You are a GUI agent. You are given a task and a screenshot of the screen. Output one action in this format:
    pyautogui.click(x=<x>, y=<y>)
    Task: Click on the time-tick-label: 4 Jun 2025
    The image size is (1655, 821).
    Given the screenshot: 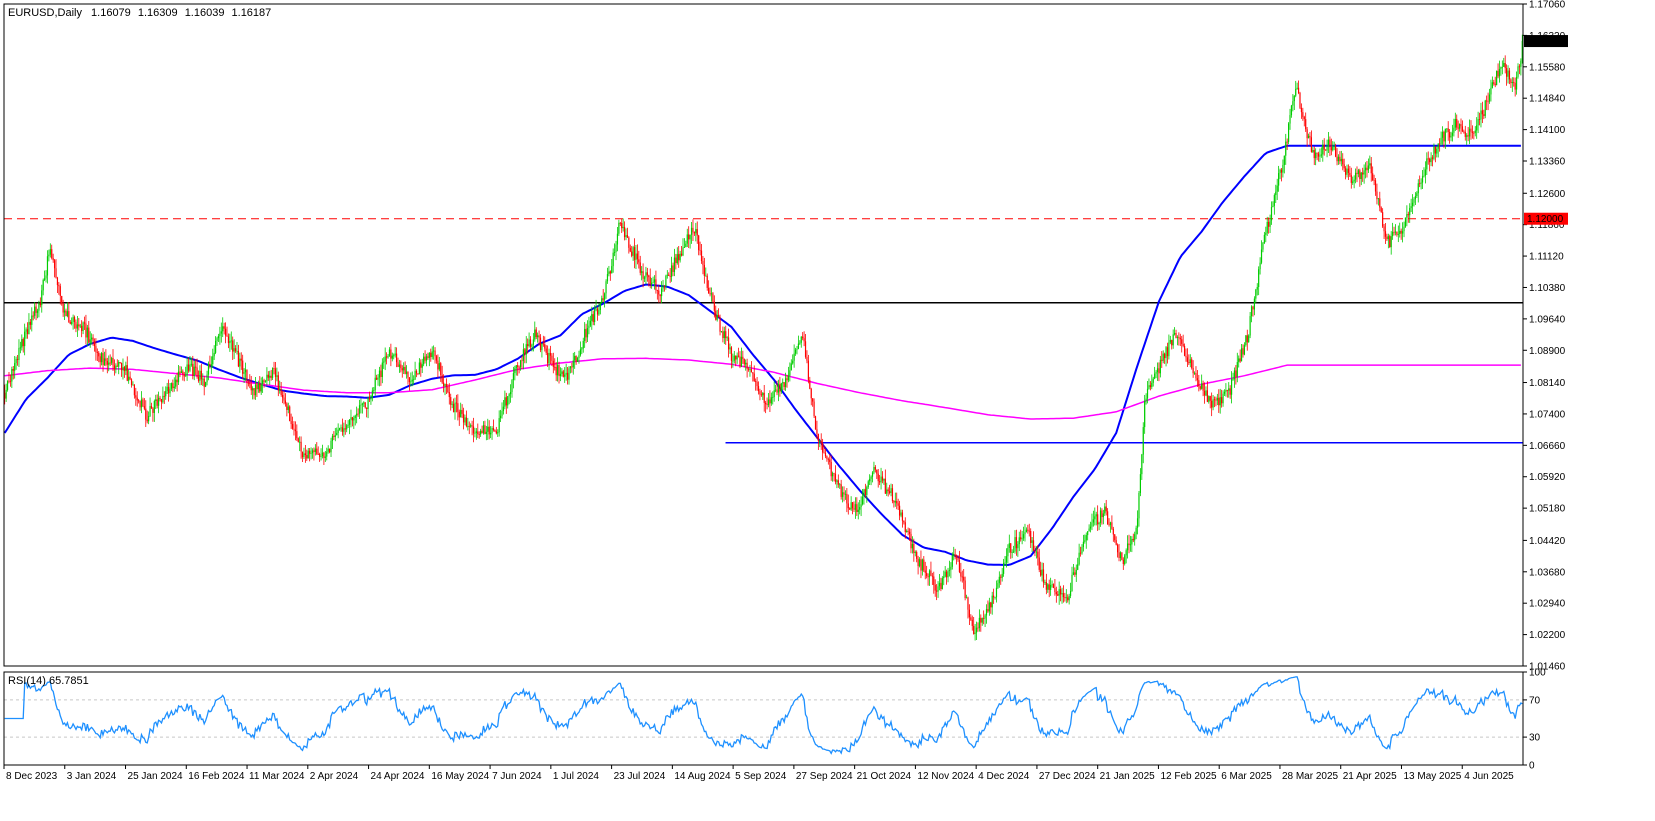 What is the action you would take?
    pyautogui.click(x=1489, y=776)
    